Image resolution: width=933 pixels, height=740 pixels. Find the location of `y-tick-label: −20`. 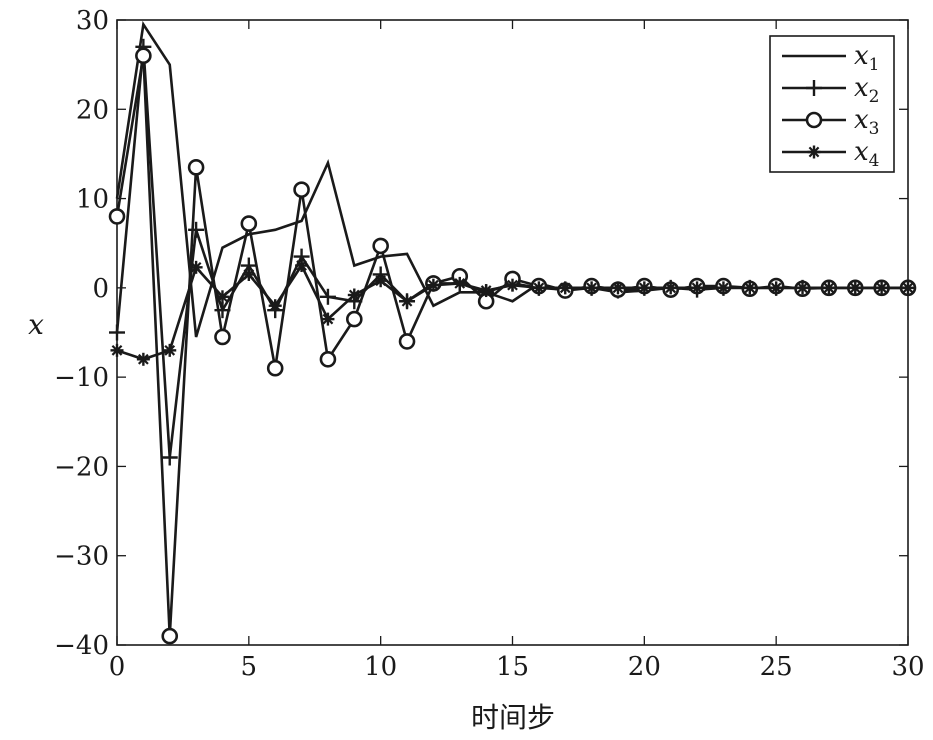

y-tick-label: −20 is located at coordinates (81, 467).